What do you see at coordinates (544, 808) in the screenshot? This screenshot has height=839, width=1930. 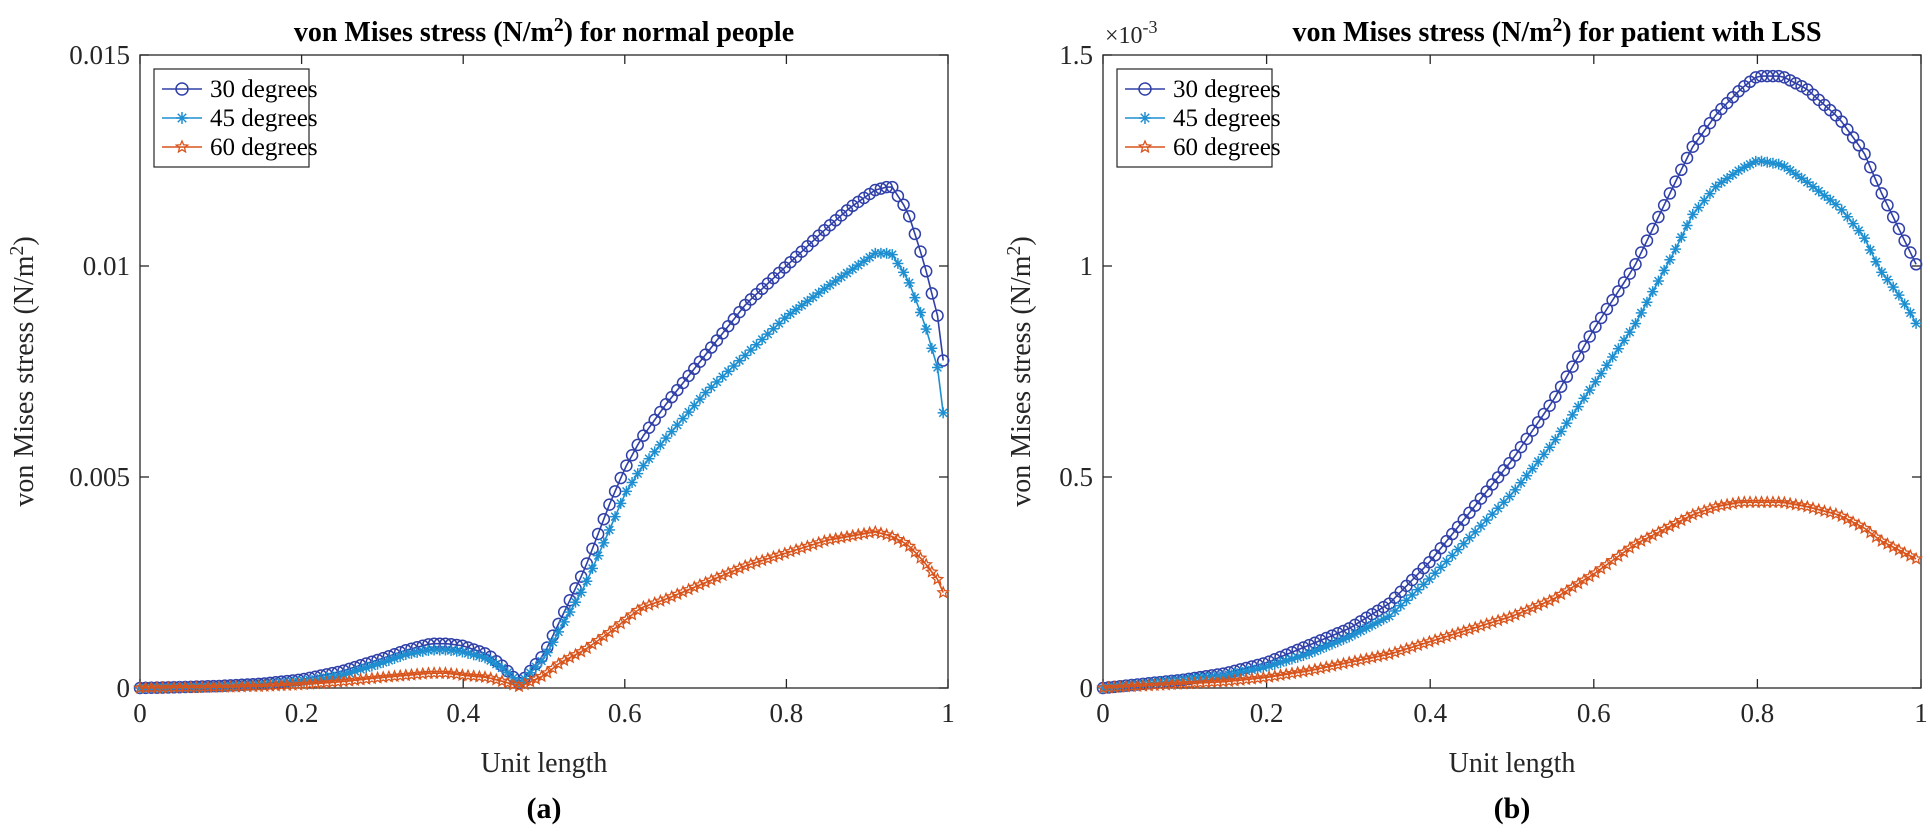 I see `panel-label: (a)` at bounding box center [544, 808].